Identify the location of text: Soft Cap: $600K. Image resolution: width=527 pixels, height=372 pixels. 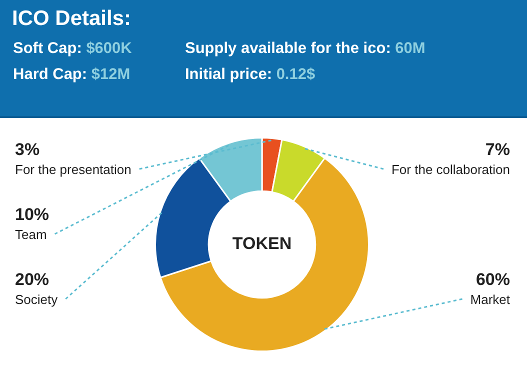
(72, 48).